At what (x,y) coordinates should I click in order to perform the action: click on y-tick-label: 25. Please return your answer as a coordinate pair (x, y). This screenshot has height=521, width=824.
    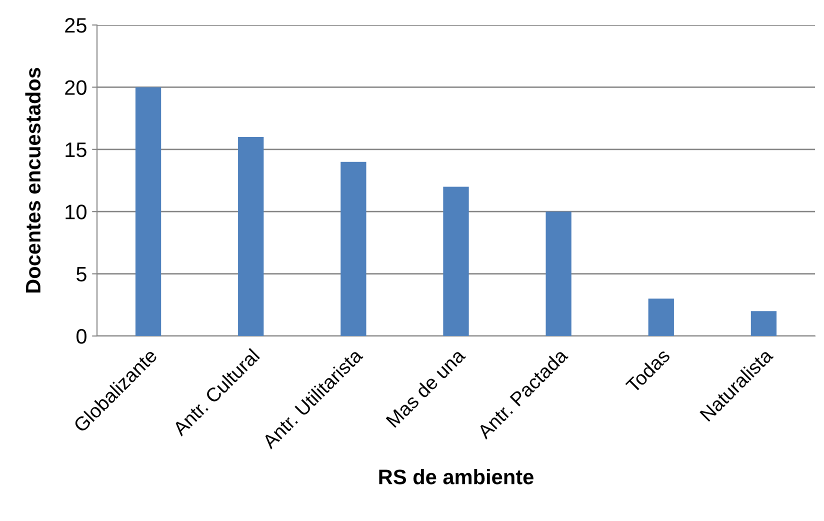
    Looking at the image, I should click on (75, 25).